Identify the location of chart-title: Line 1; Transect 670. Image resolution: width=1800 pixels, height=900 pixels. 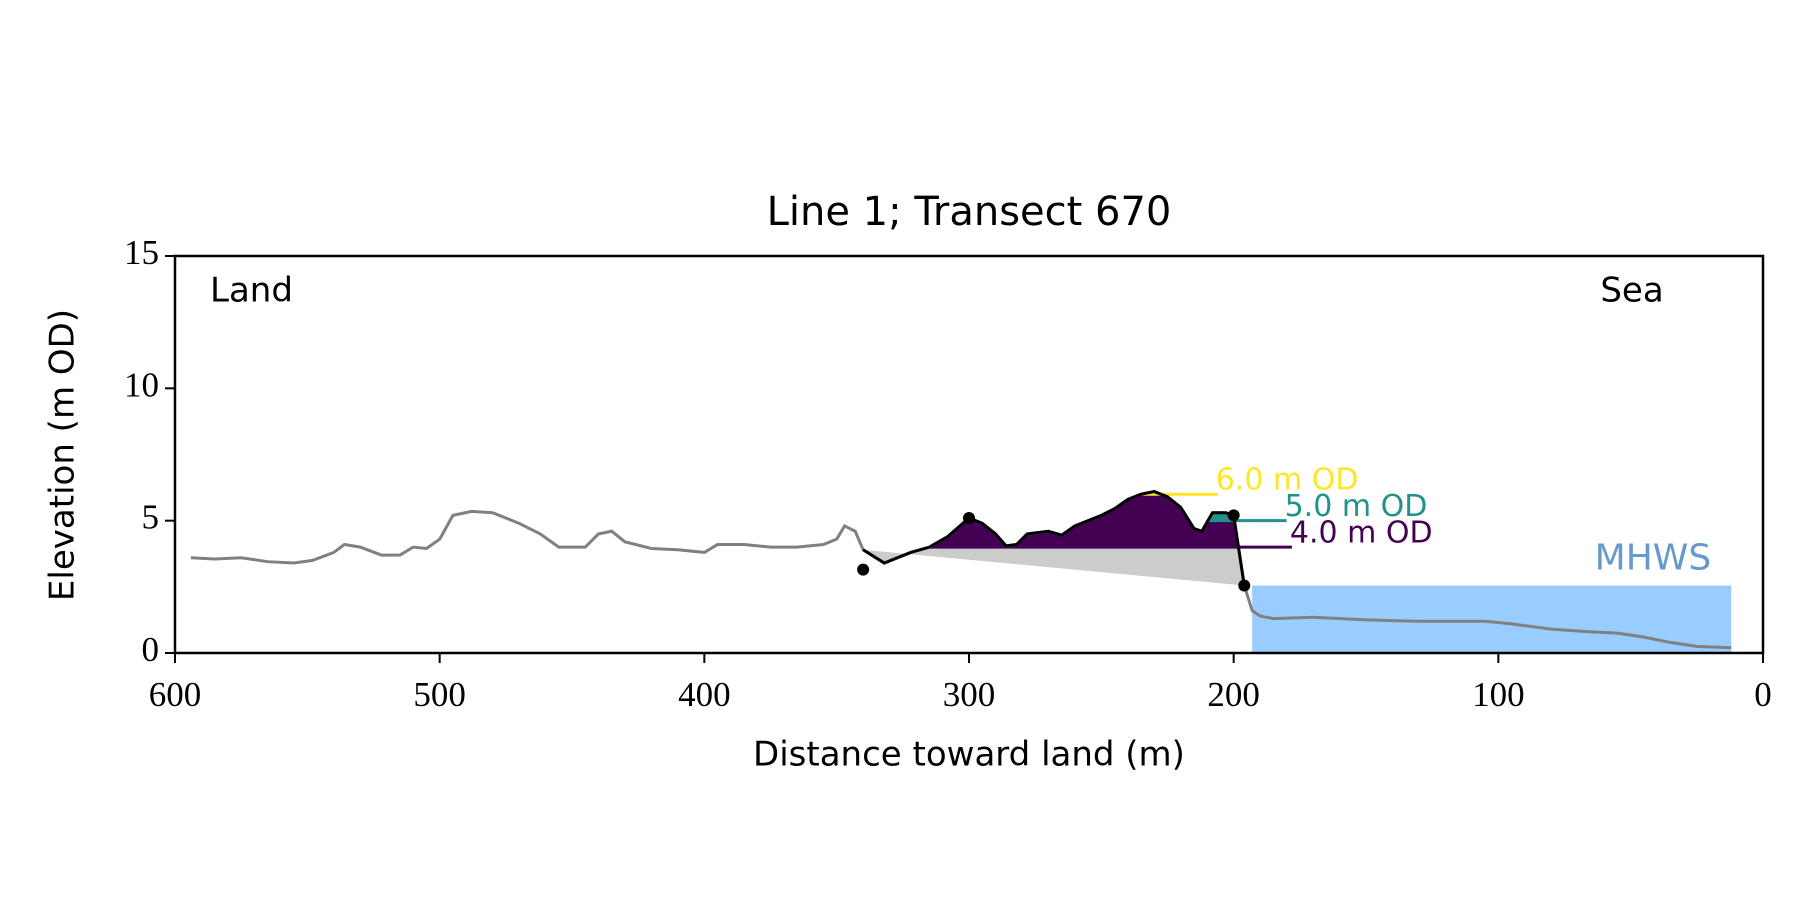
(969, 212).